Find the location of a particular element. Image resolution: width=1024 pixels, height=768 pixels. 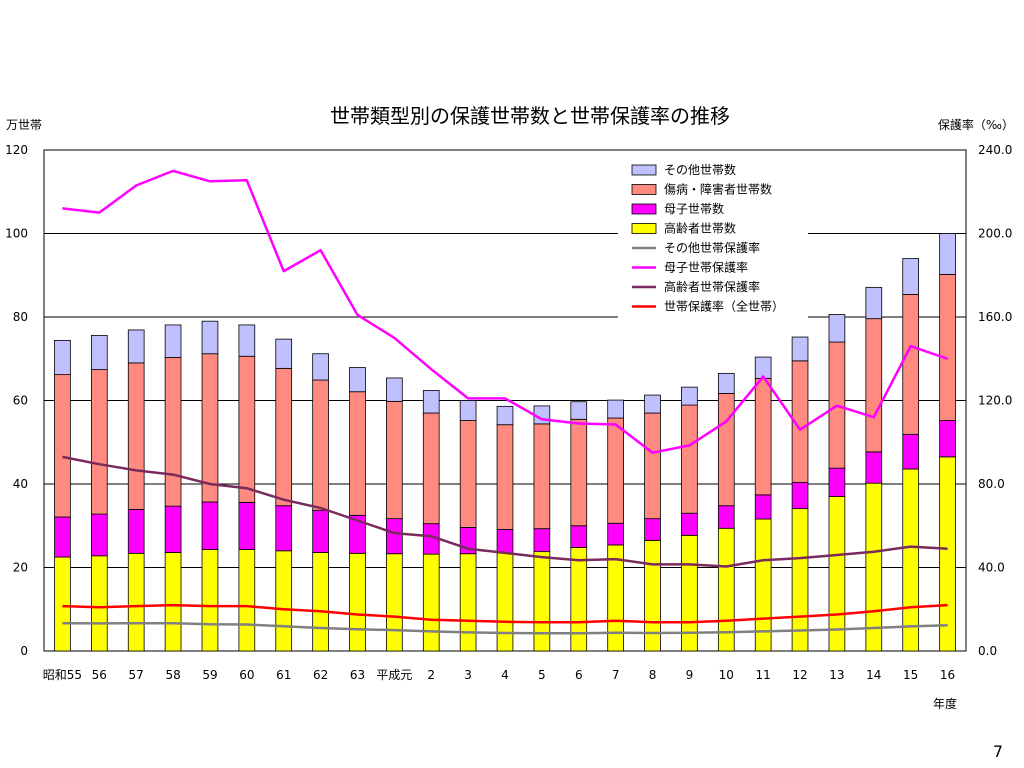

x-tick-label: 60 is located at coordinates (246, 675).